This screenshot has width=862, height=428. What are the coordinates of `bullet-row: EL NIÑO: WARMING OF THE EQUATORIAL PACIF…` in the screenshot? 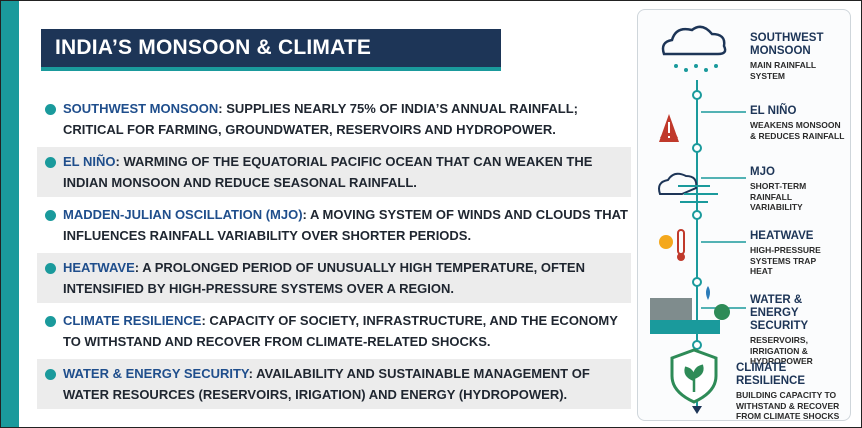 It's located at (334, 172).